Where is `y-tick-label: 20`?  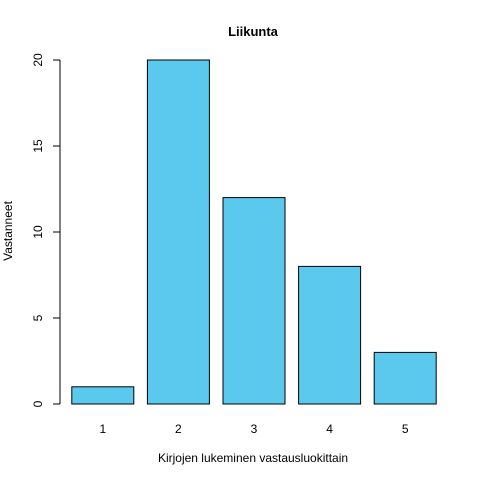 y-tick-label: 20 is located at coordinates (38, 60).